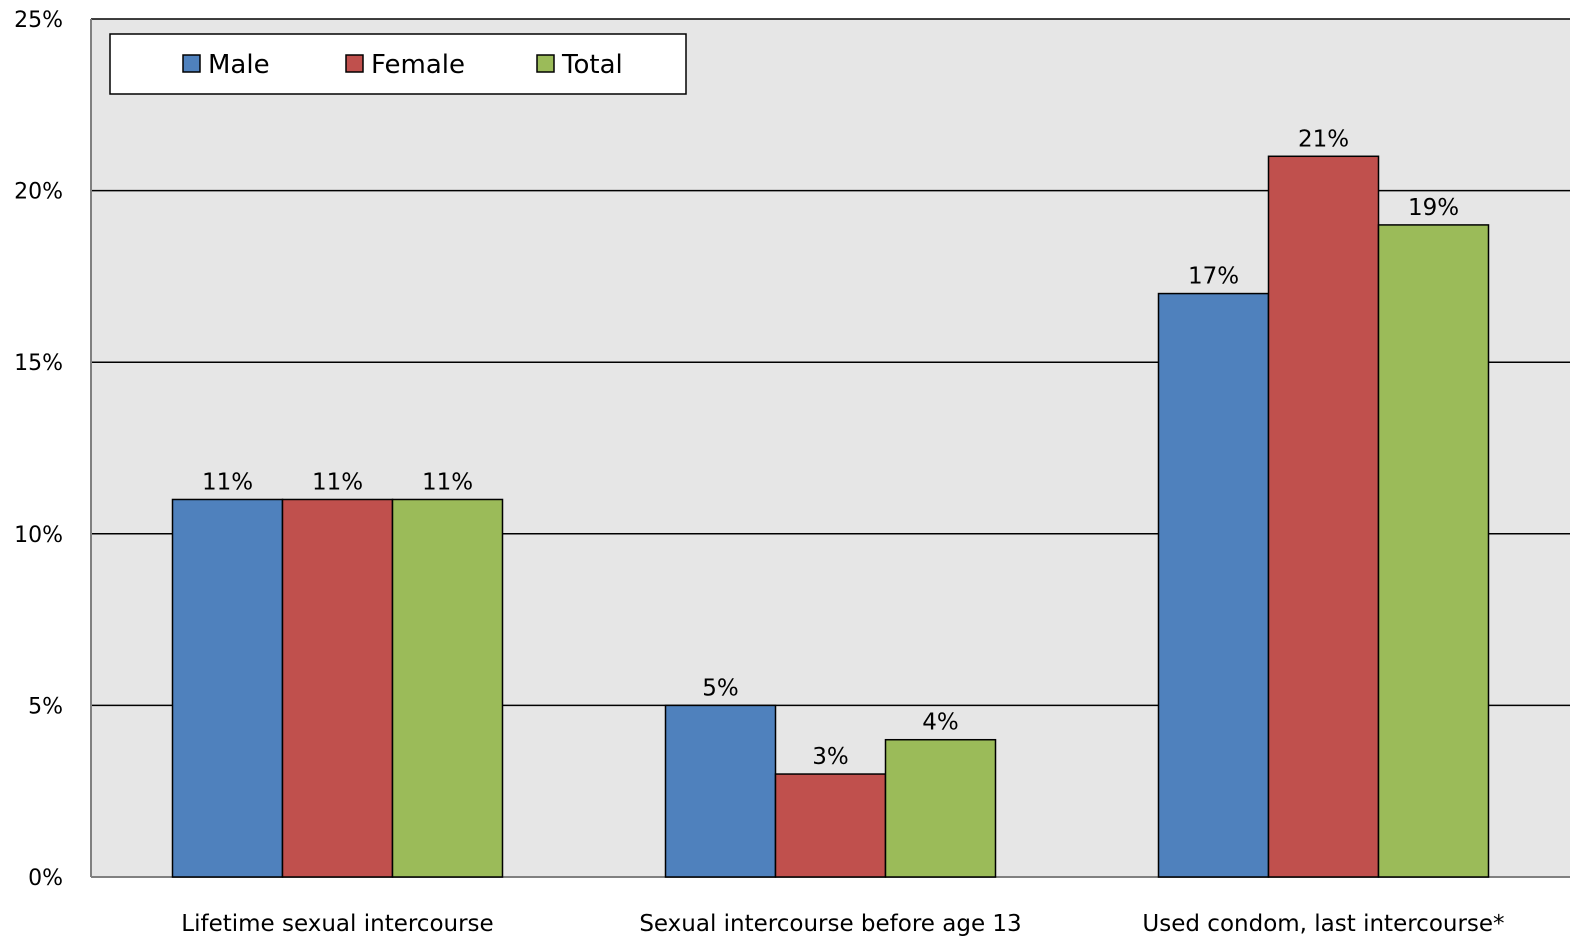 This screenshot has width=1570, height=941. I want to click on category-label: Sexual intercourse before age 13, so click(830, 924).